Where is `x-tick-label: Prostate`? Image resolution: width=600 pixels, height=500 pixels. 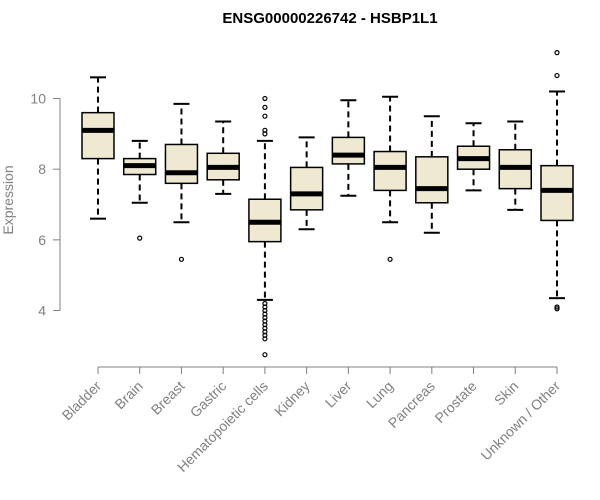 x-tick-label: Prostate is located at coordinates (455, 402).